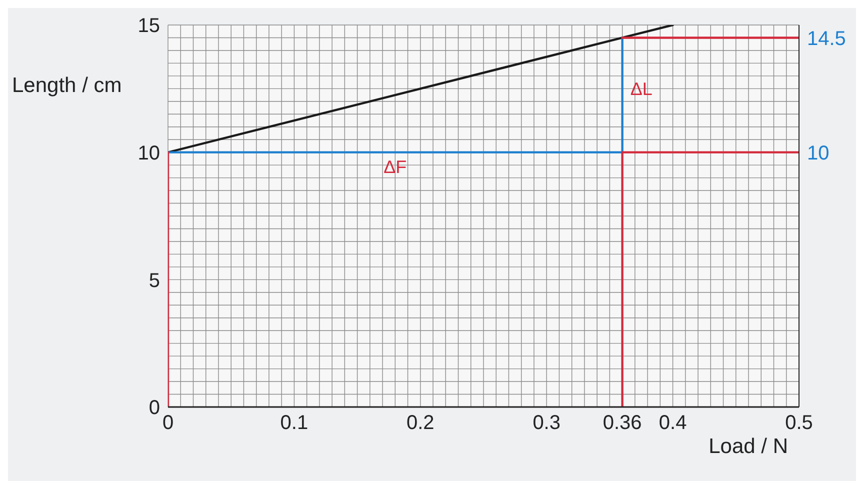 Image resolution: width=864 pixels, height=489 pixels. I want to click on y-tick-label: 0, so click(154, 408).